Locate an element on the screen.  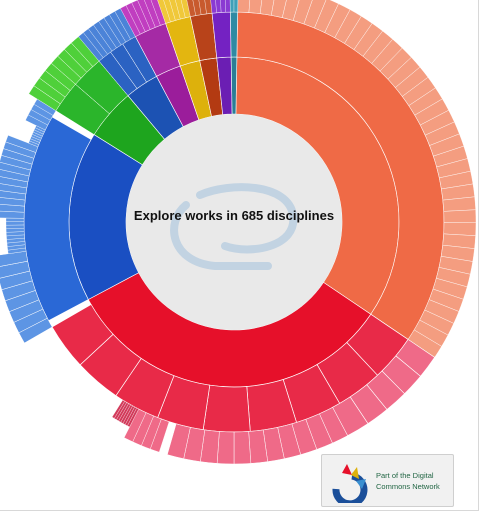
sunburst-segment-teal-middle is located at coordinates (234, 34).